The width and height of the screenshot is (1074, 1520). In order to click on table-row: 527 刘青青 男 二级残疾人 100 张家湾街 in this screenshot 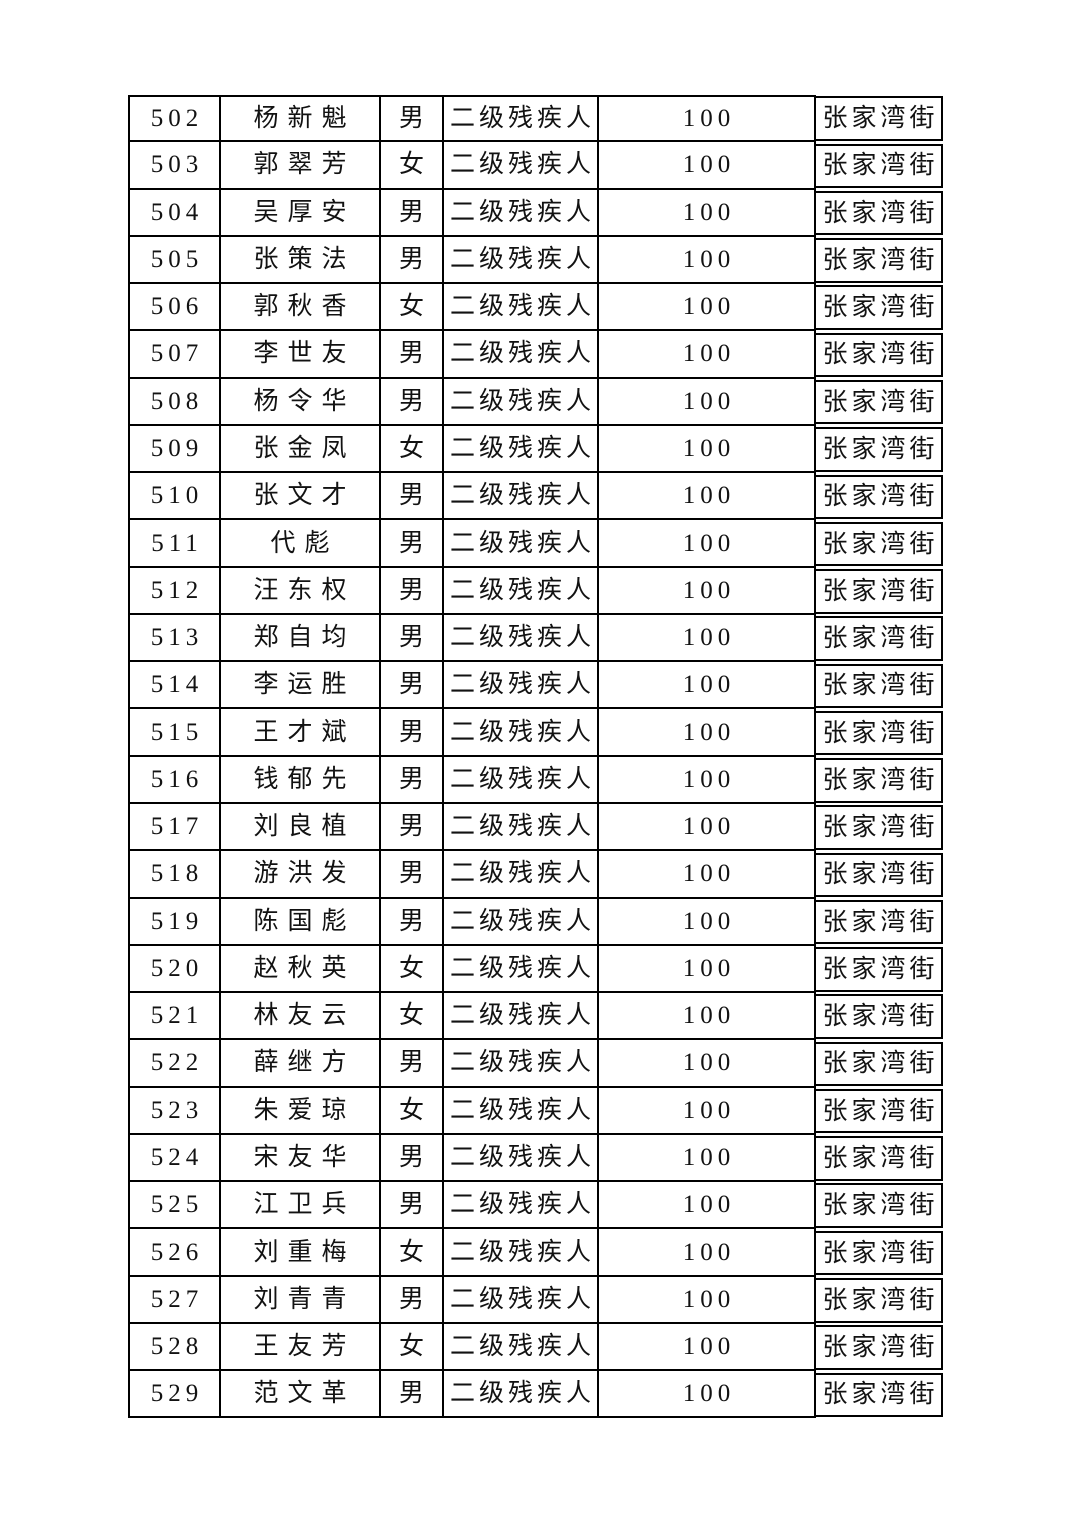, I will do `click(535, 1300)`.